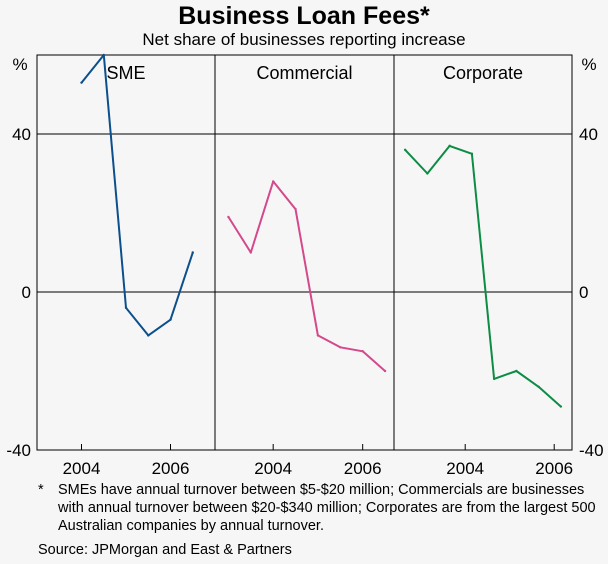 The height and width of the screenshot is (564, 608). What do you see at coordinates (304, 16) in the screenshot?
I see `chart-title: Business Loan Fees*` at bounding box center [304, 16].